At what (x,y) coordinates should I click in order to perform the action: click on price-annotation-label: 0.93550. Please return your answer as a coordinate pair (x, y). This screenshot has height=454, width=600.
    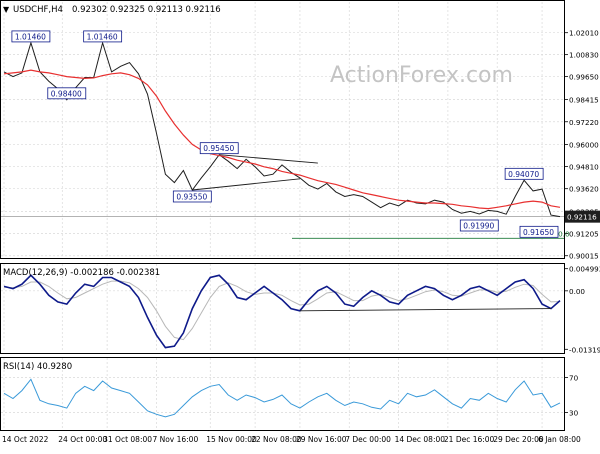
    Looking at the image, I should click on (191, 196).